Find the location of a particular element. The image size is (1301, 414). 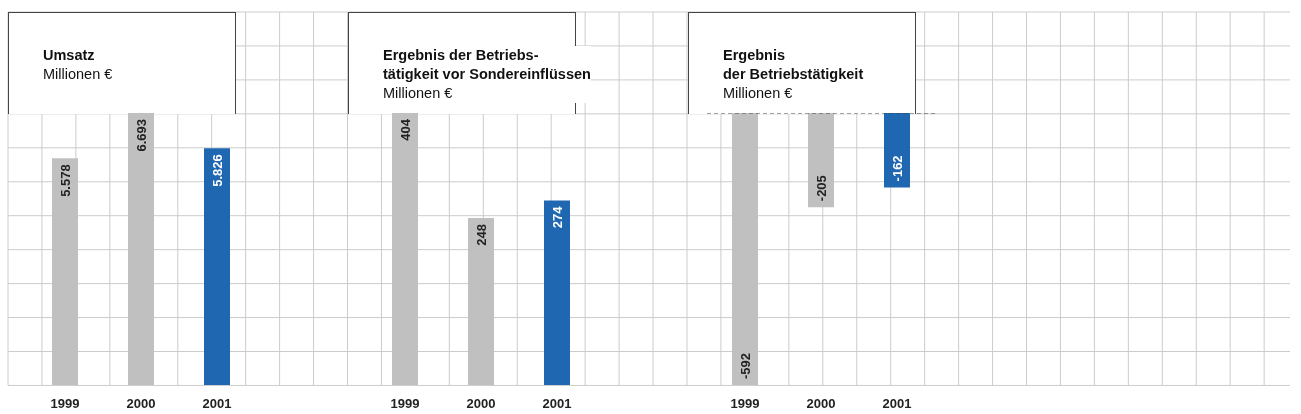

chart-title: Ergebnis der Betriebstätigkeit is located at coordinates (793, 65).